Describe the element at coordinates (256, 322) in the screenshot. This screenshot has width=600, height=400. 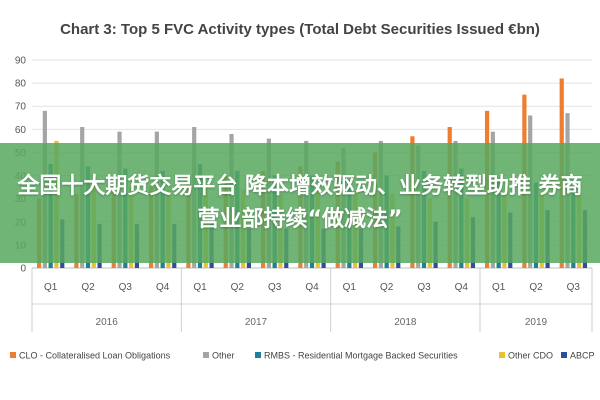
I see `year-label: 2017` at that location.